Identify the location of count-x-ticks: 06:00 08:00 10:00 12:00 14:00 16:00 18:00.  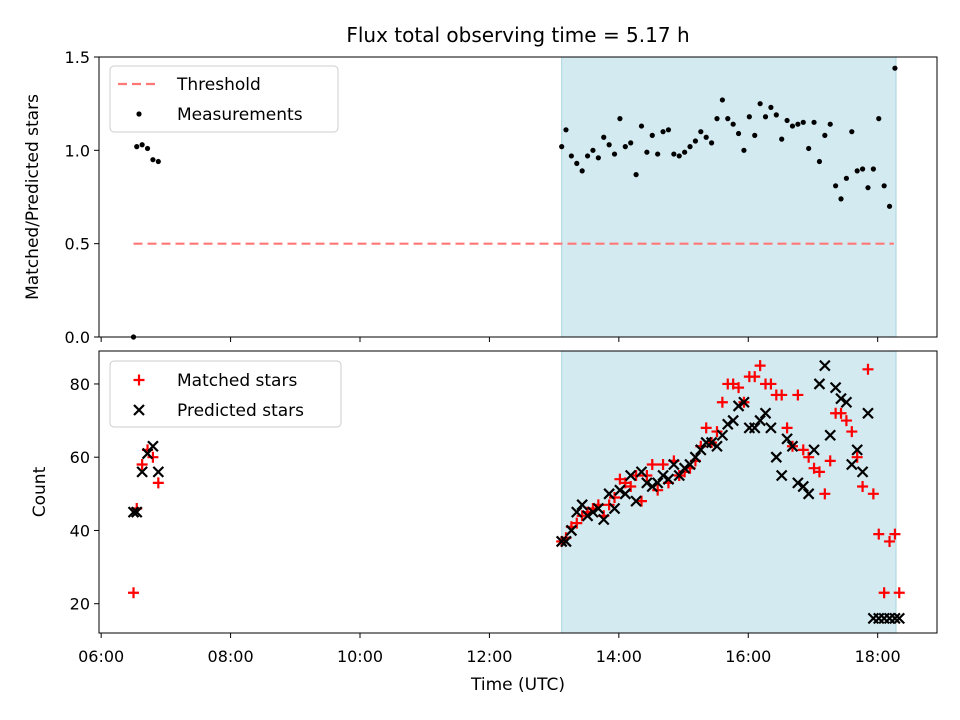
(489, 649).